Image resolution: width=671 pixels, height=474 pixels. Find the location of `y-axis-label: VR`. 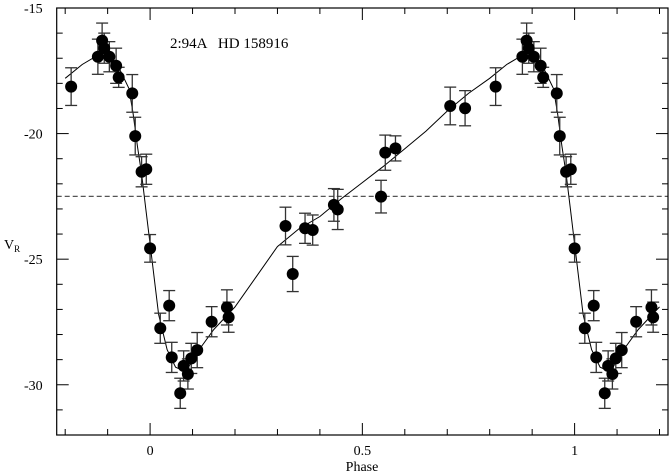

y-axis-label: VR is located at coordinates (12, 246).